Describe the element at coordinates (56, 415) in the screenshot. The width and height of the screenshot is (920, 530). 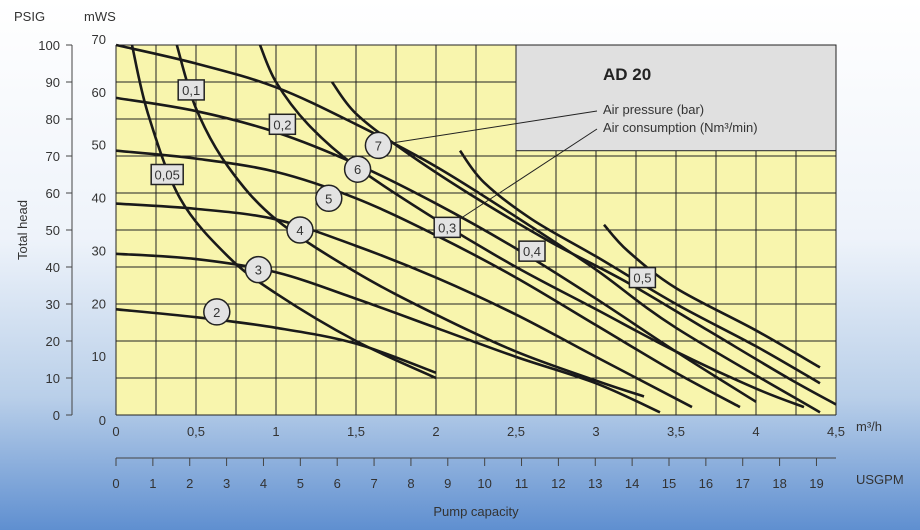
I see `psig-tick-label: 0` at that location.